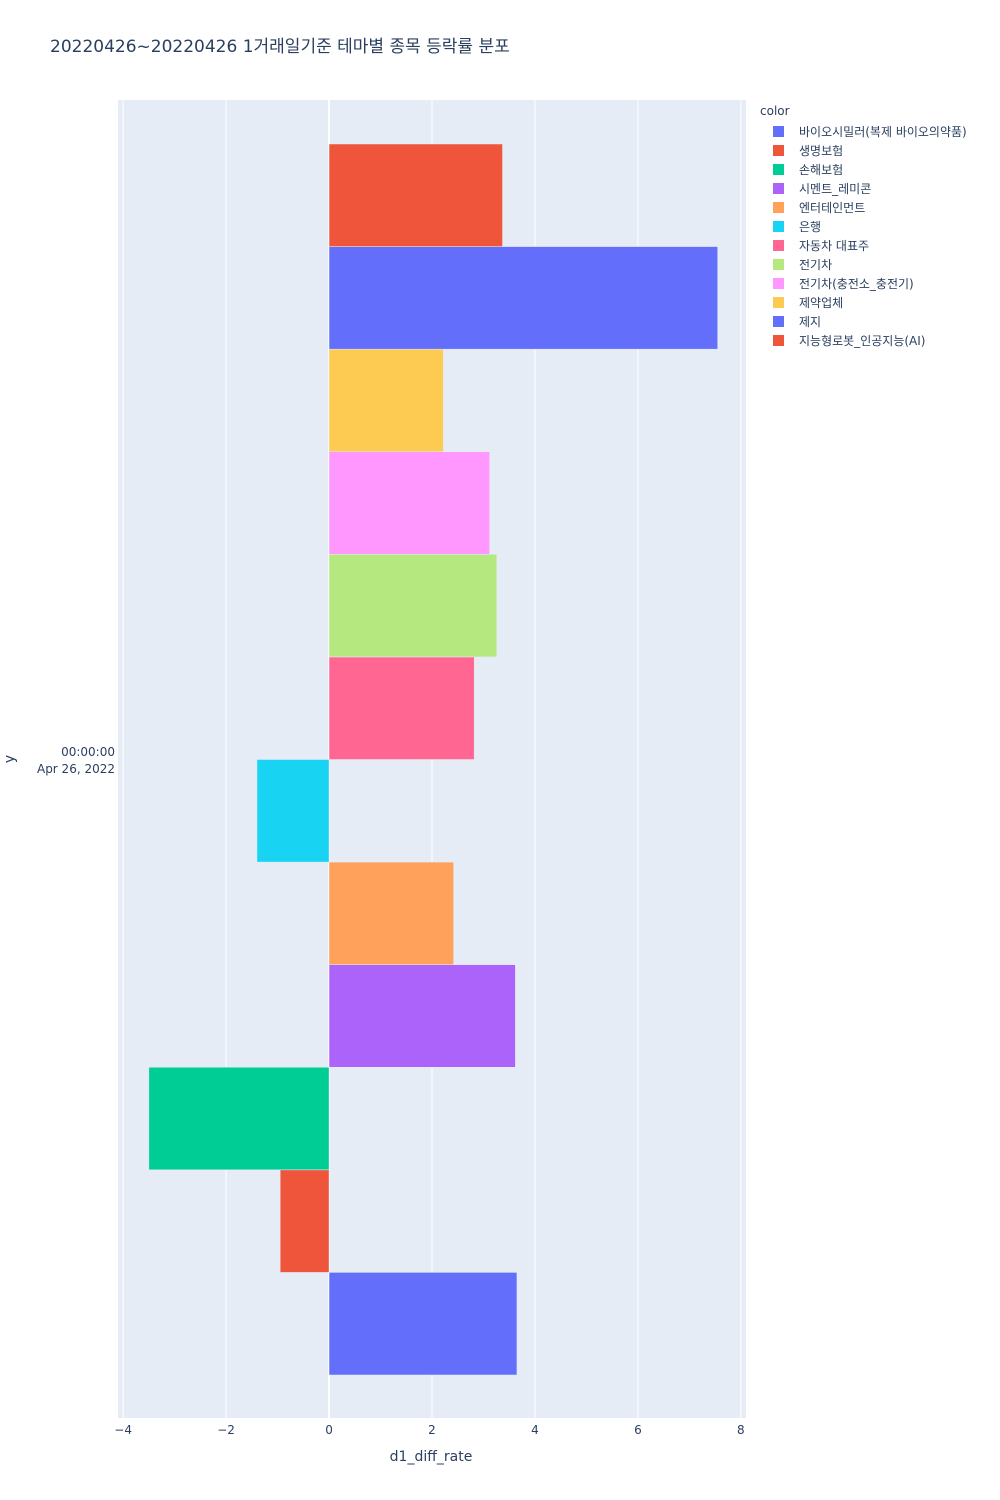 The width and height of the screenshot is (1000, 1500). What do you see at coordinates (280, 47) in the screenshot?
I see `chart-title: 20220426~20220426 1거래일기준 테마별 종목 등락률 분포` at bounding box center [280, 47].